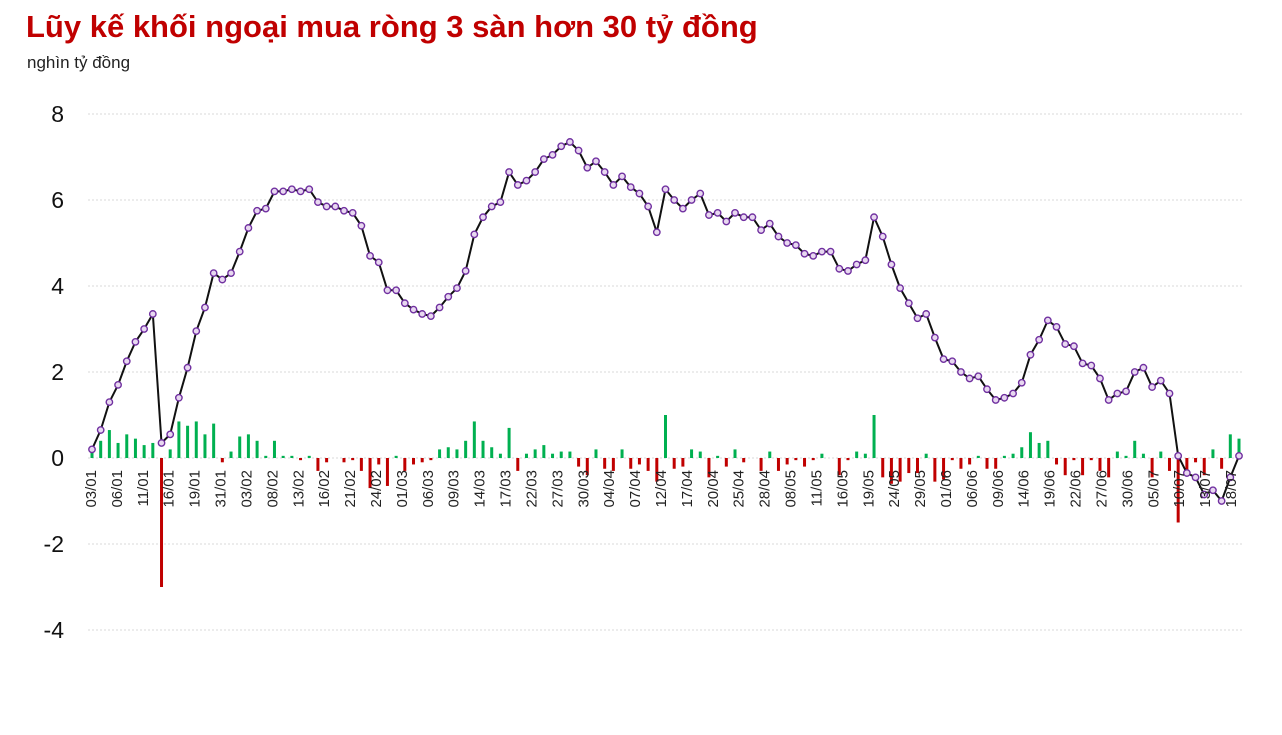  I want to click on x-tick-label: 16/01, so click(169, 489).